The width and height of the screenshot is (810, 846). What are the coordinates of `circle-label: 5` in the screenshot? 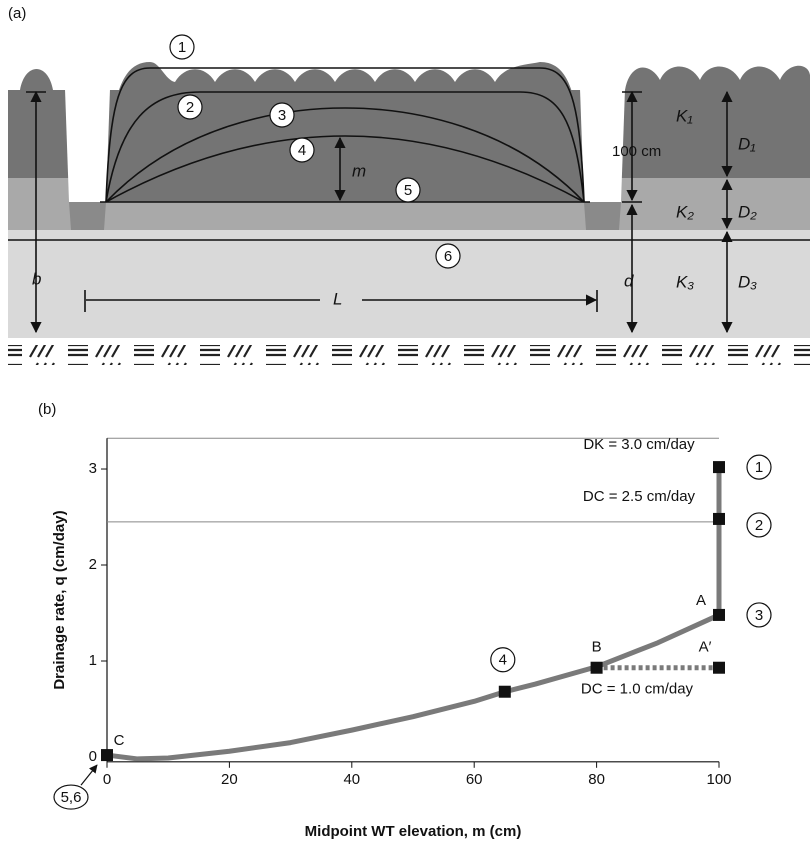 It's located at (408, 190).